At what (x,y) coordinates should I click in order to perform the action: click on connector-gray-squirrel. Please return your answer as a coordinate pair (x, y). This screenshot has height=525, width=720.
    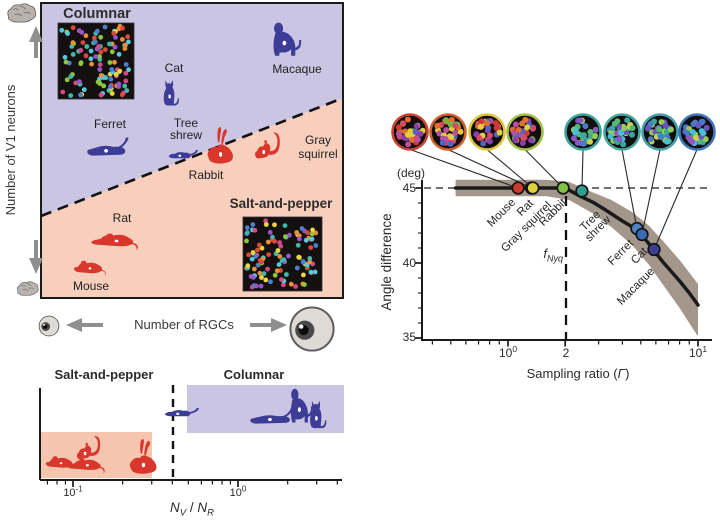
    Looking at the image, I should click on (510, 169).